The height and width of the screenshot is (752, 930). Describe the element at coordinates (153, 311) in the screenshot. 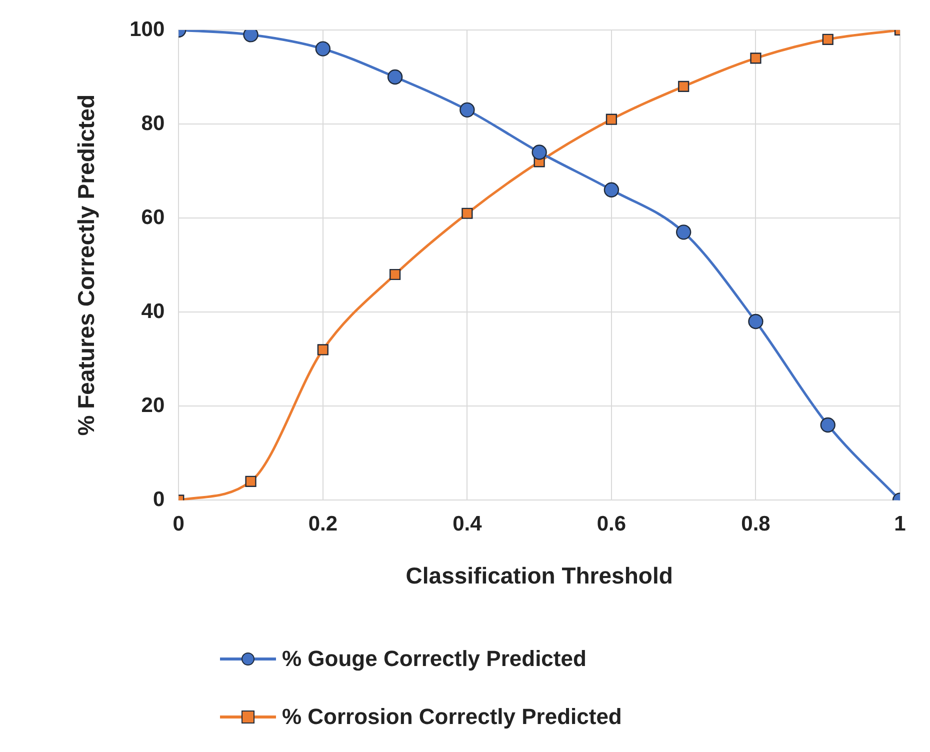

I see `y-tick-label: 40` at that location.